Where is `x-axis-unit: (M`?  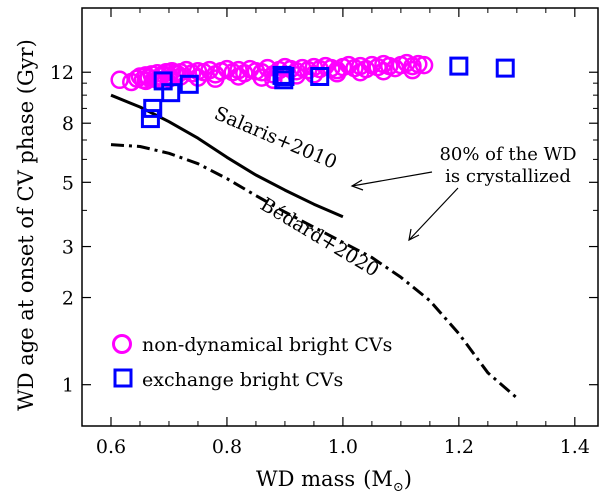
x-axis-unit: (M is located at coordinates (378, 479).